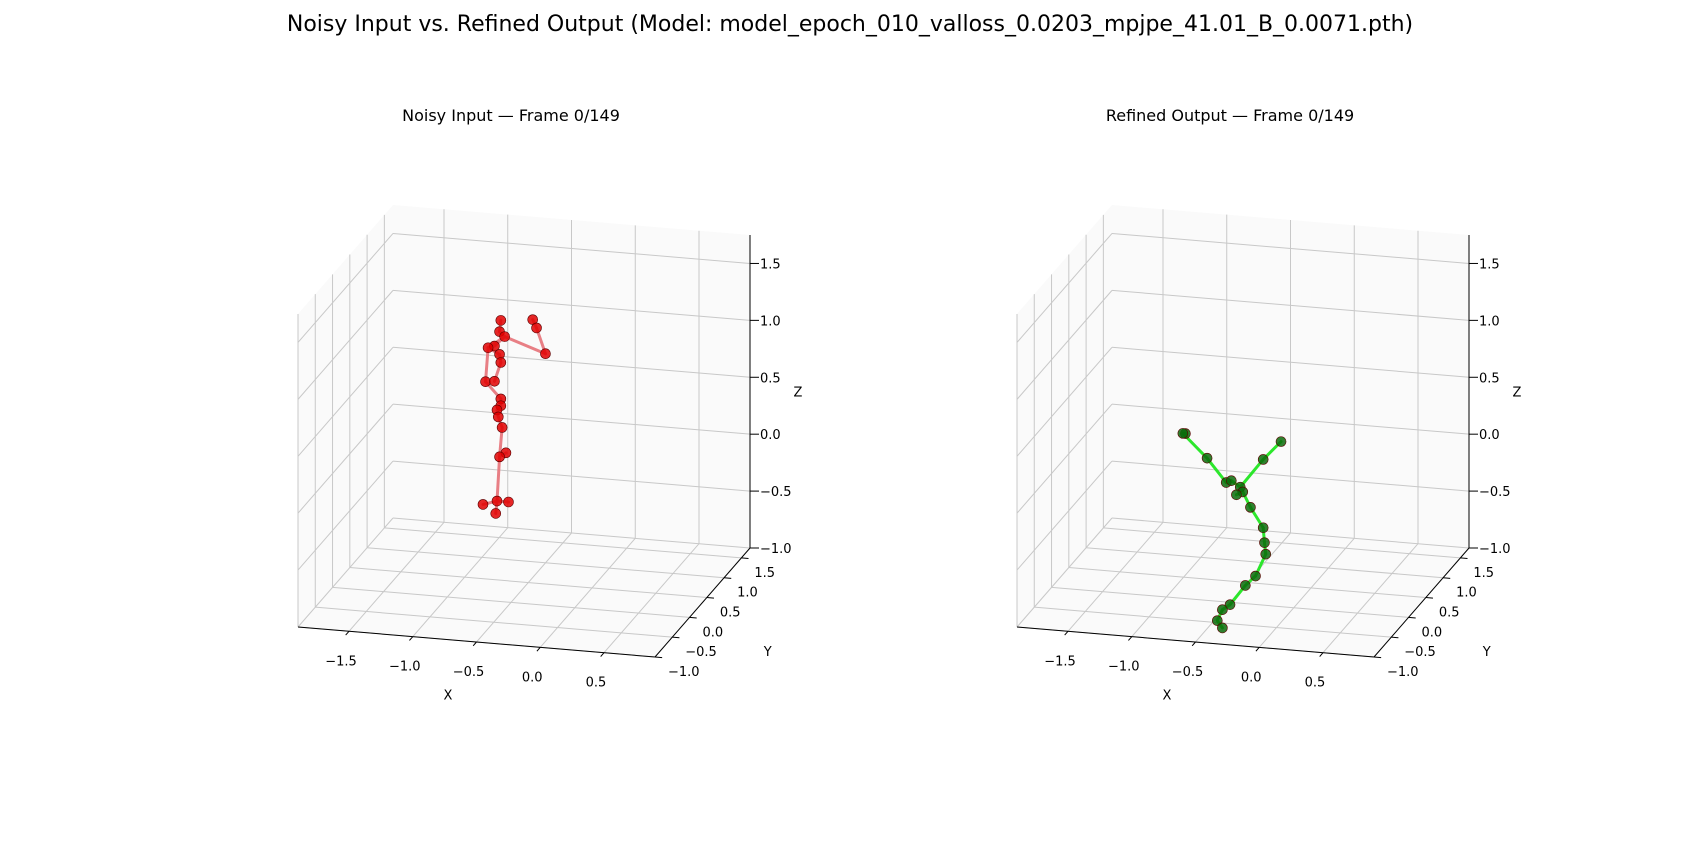 Image resolution: width=1700 pixels, height=850 pixels. What do you see at coordinates (447, 696) in the screenshot?
I see `x-axis-label: X` at bounding box center [447, 696].